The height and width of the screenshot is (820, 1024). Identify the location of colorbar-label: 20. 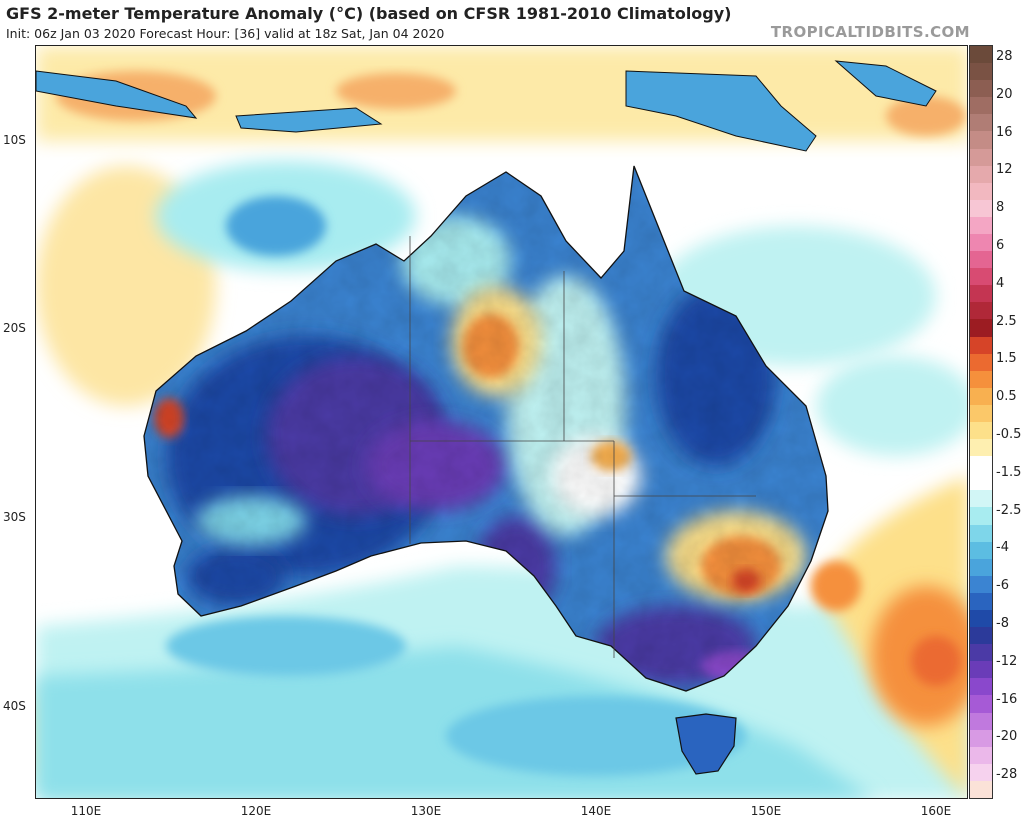
(1004, 94).